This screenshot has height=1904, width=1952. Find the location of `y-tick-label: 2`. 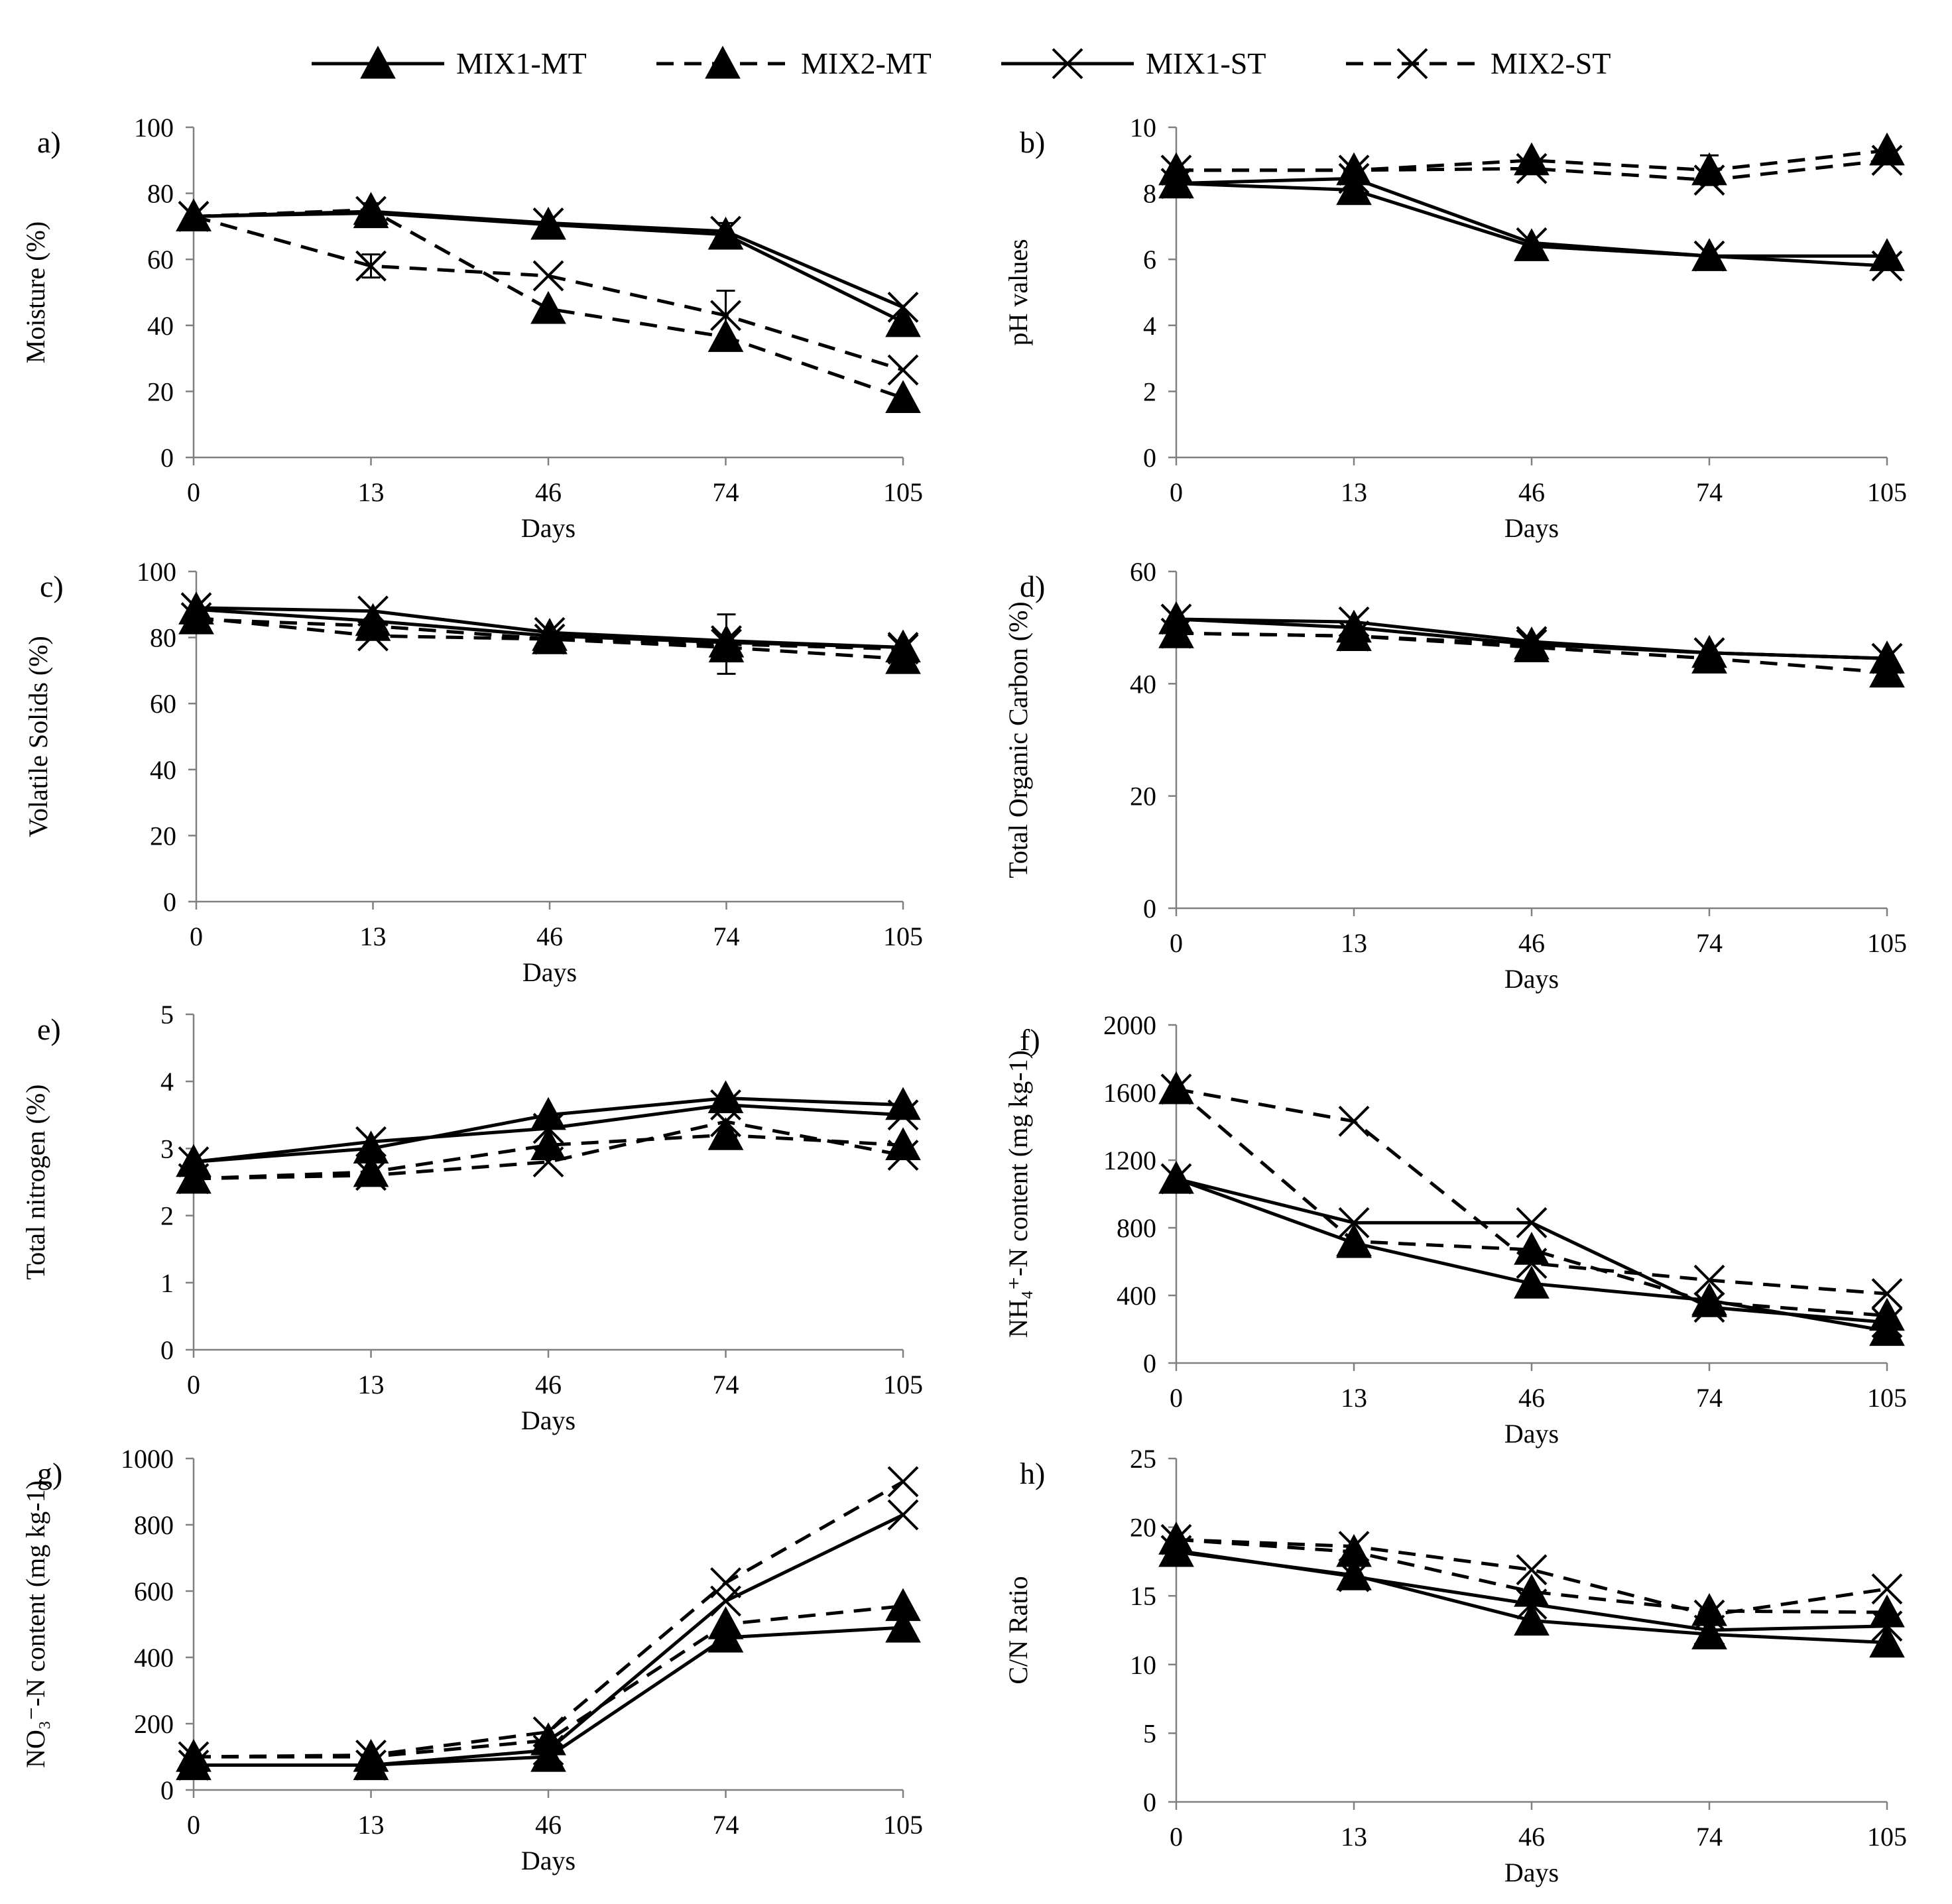

y-tick-label: 2 is located at coordinates (167, 1216).